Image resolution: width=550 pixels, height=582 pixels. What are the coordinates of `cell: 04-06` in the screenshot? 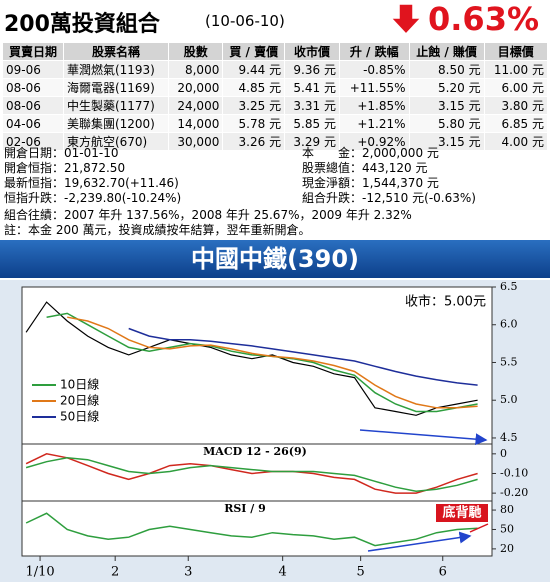 It's located at (33, 123).